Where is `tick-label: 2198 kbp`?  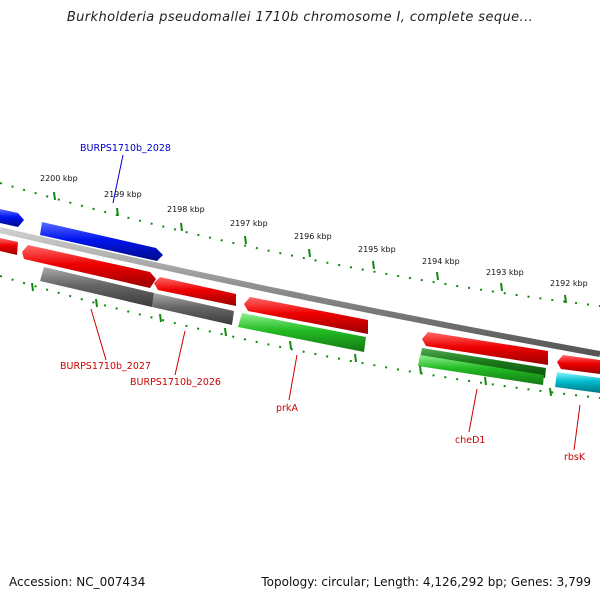 tick-label: 2198 kbp is located at coordinates (186, 209).